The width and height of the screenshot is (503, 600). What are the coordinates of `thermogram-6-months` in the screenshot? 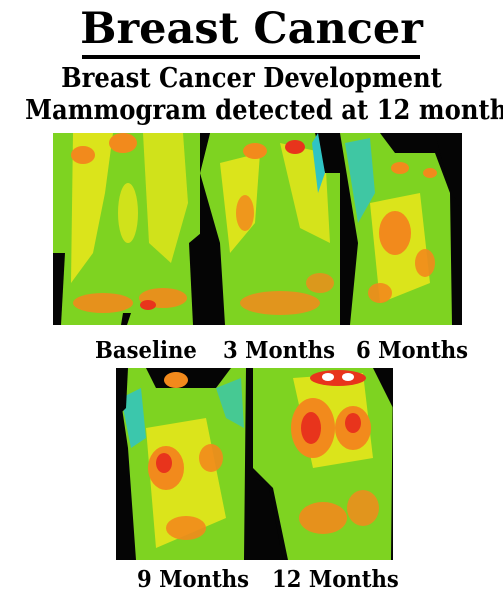 It's located at (401, 229).